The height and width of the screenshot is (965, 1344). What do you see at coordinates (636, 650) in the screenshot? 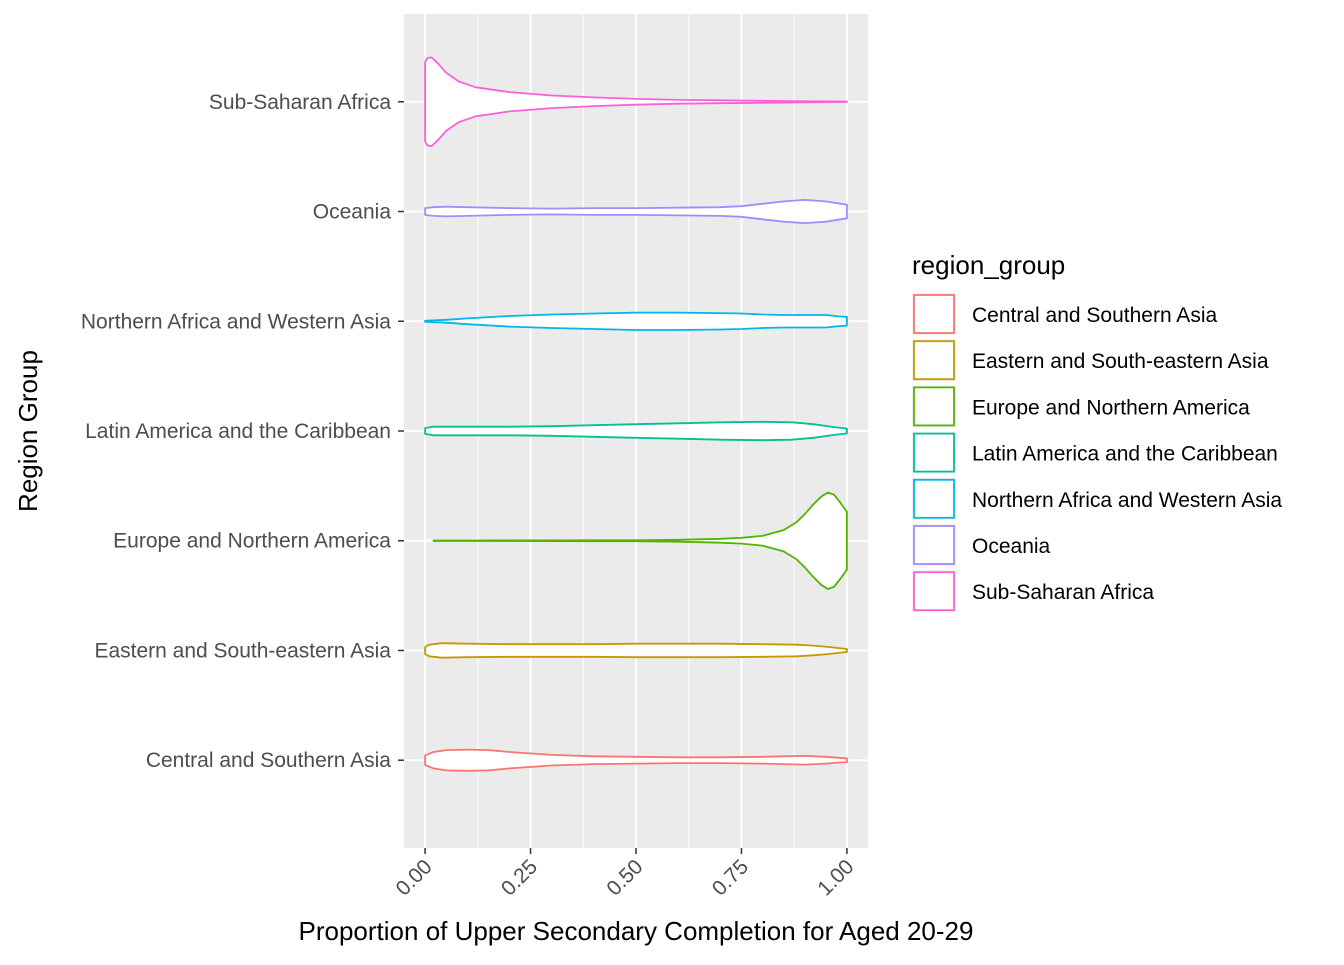
I see `violin-eastern-and-south-eastern-asia` at bounding box center [636, 650].